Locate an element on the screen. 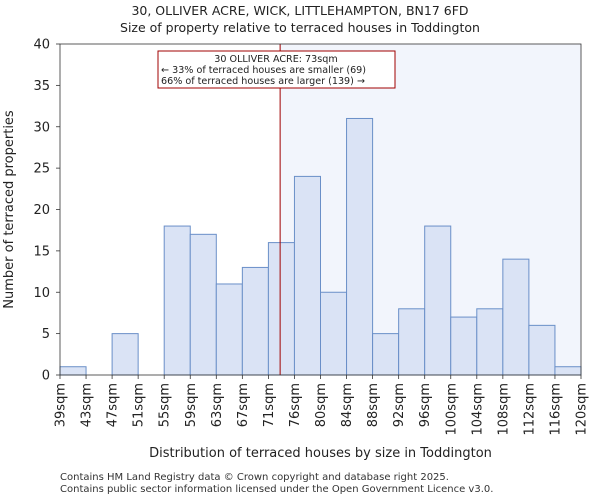  x-tick-label: 76sqm is located at coordinates (295, 405).